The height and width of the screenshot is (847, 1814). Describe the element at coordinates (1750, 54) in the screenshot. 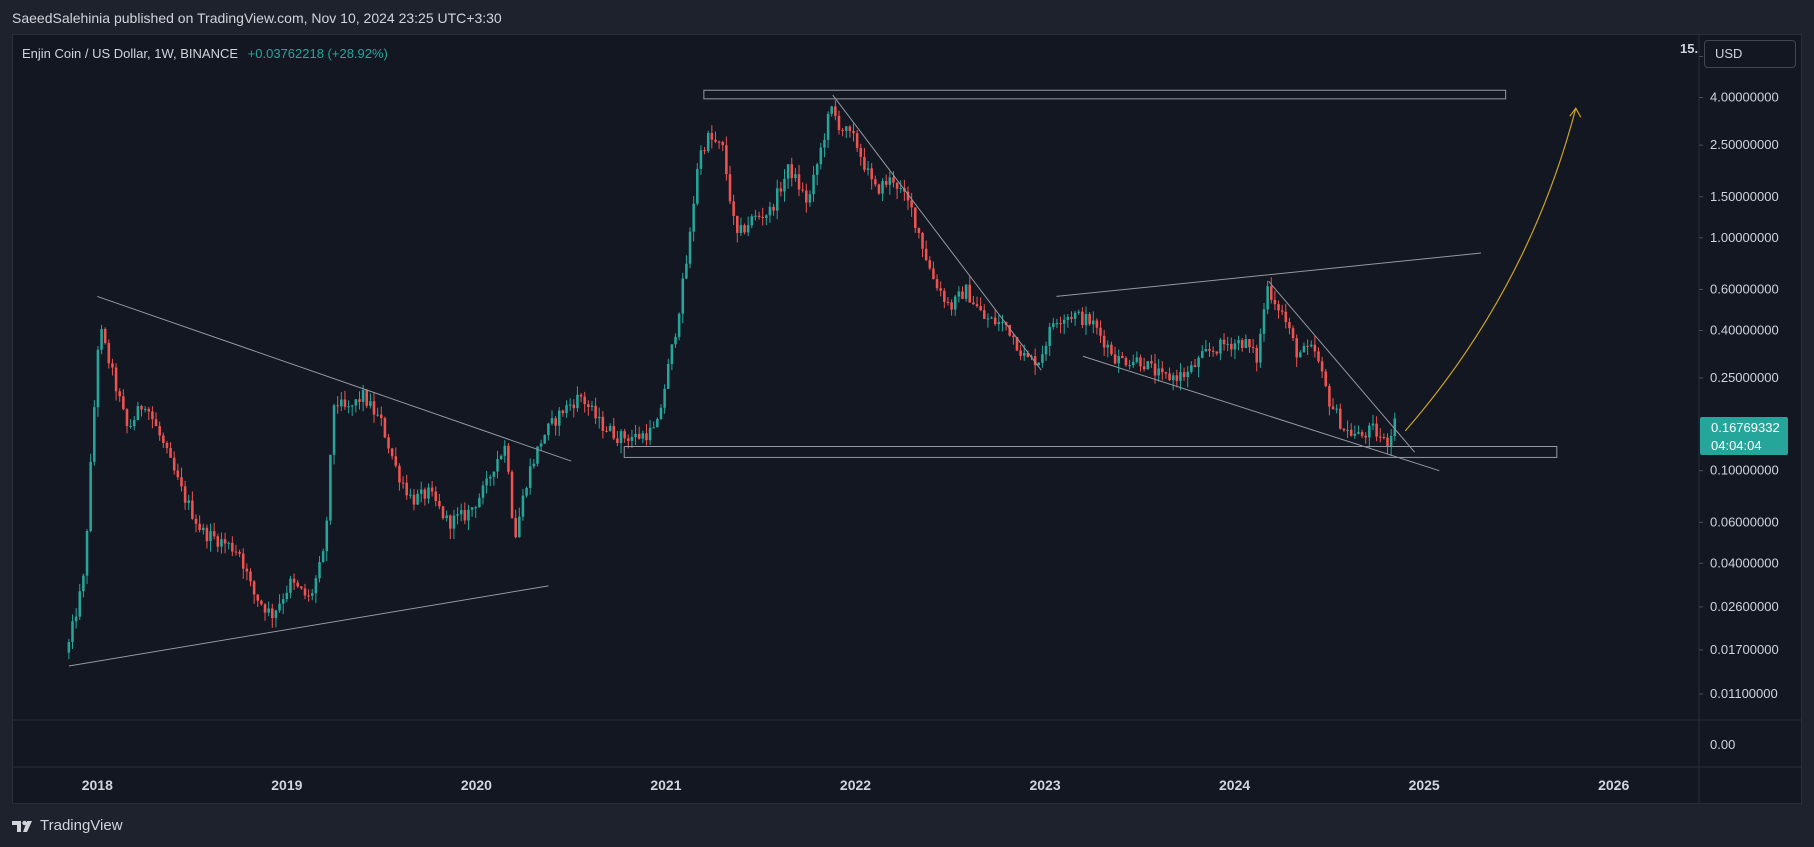

I see `currency-button: USD` at that location.